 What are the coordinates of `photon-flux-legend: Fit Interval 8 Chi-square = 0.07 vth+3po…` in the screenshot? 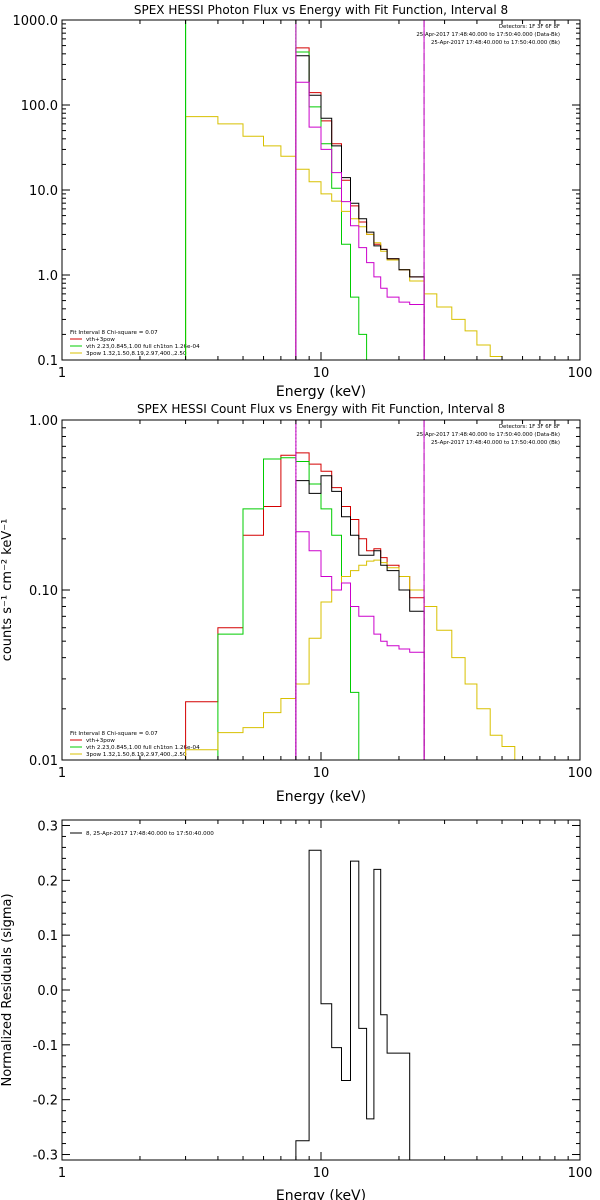 It's located at (135, 343).